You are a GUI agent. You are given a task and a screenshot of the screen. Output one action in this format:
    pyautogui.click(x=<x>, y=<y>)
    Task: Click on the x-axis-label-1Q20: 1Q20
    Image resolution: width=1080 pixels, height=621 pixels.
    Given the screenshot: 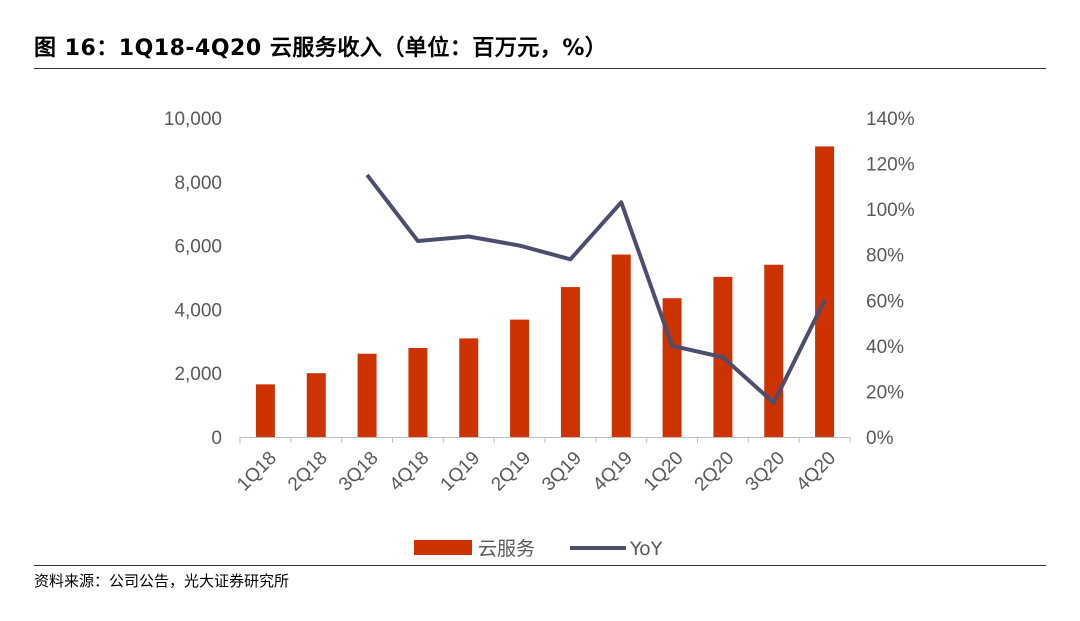 What is the action you would take?
    pyautogui.click(x=664, y=472)
    